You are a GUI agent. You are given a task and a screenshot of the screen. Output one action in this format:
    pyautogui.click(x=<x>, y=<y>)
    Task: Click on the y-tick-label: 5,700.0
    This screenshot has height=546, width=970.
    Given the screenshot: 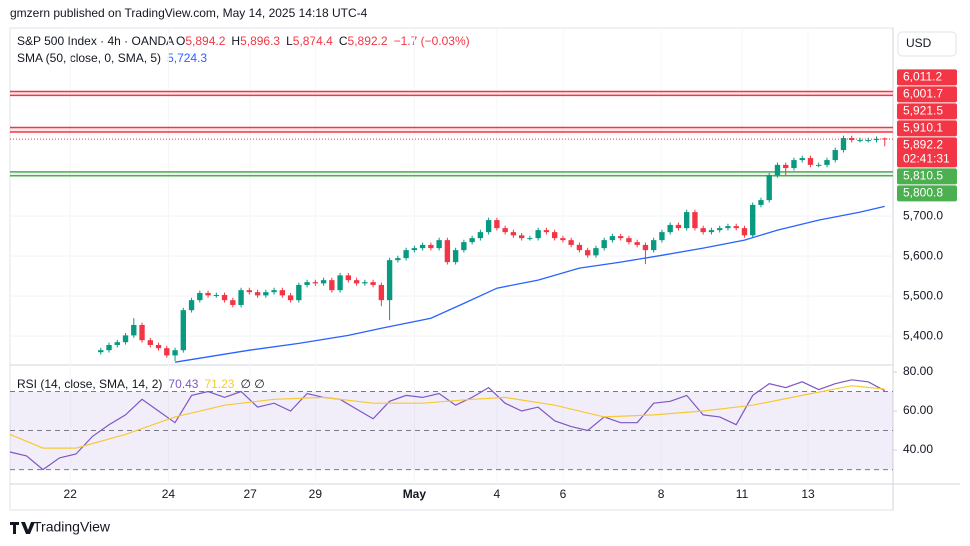 What is the action you would take?
    pyautogui.click(x=923, y=215)
    